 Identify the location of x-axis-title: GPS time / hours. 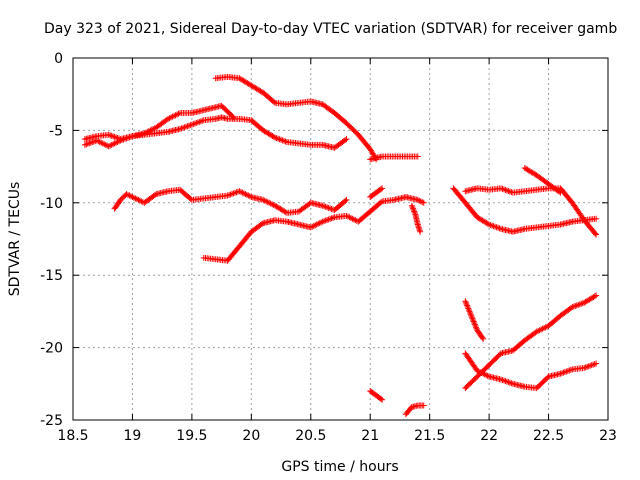
(339, 467).